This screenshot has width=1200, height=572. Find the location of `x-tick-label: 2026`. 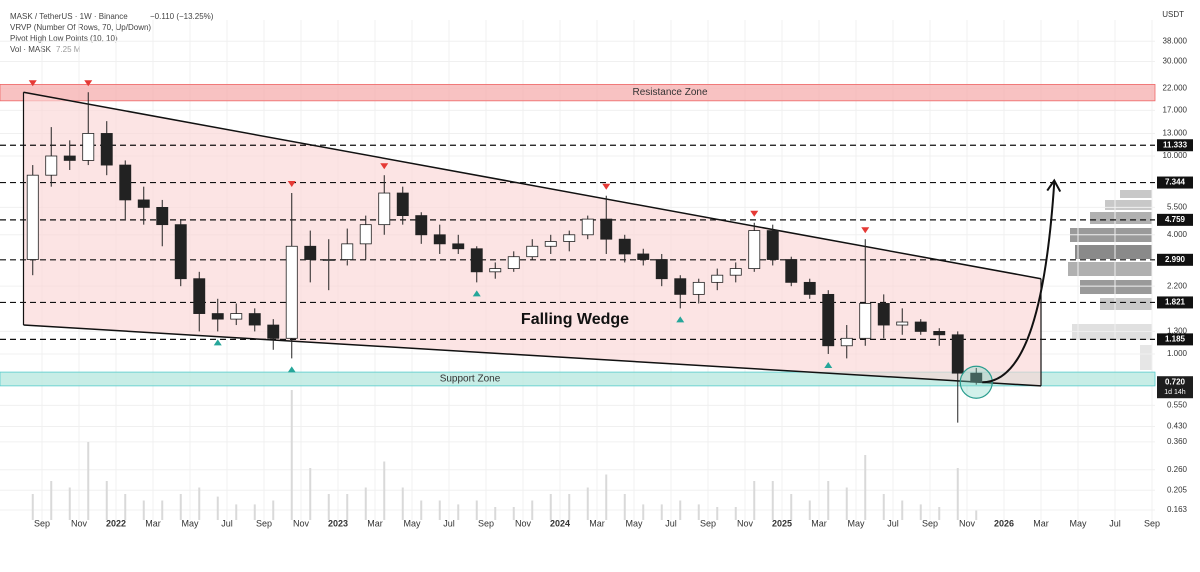

x-tick-label: 2026 is located at coordinates (1004, 523).